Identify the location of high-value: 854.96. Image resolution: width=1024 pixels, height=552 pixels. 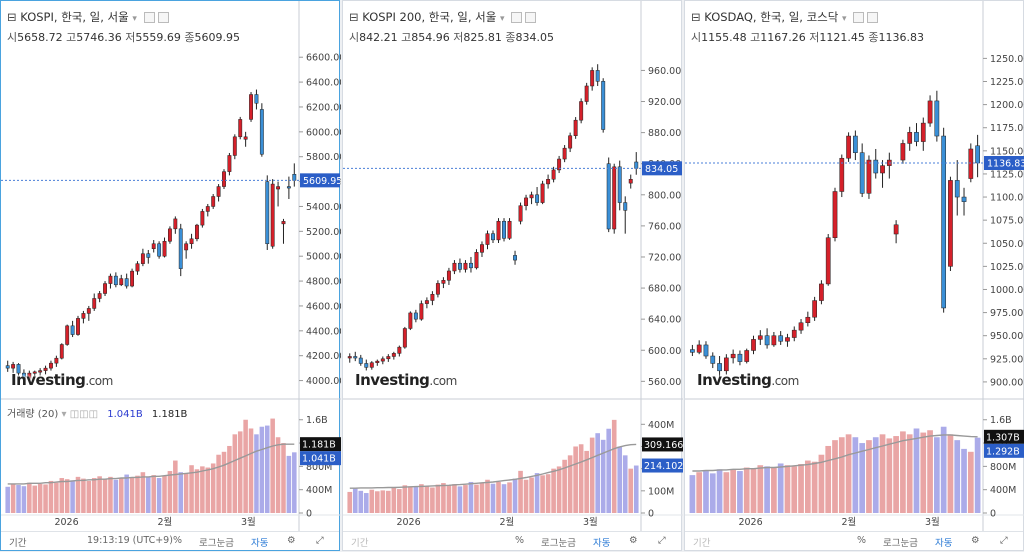
(430, 37).